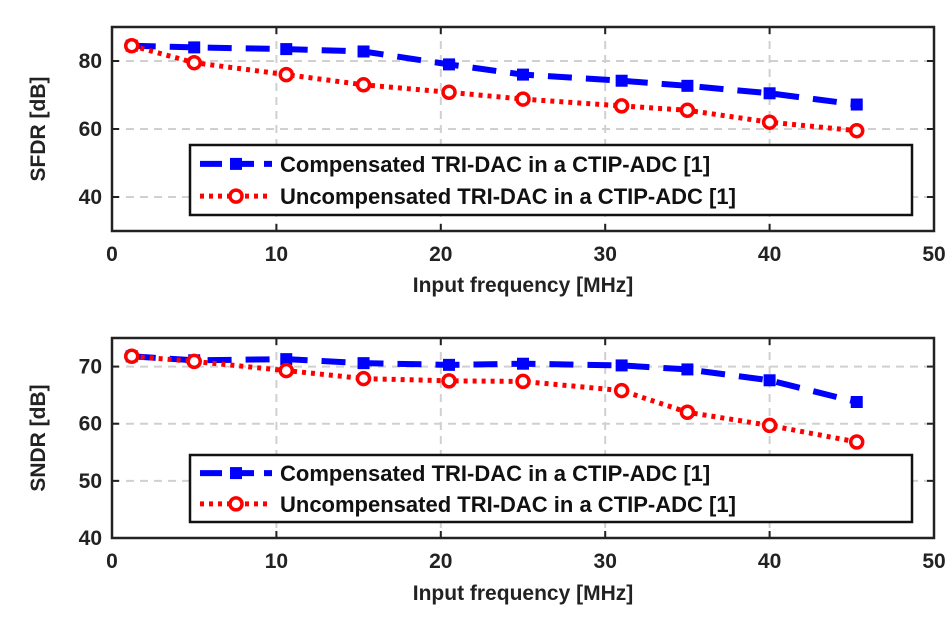 The width and height of the screenshot is (952, 628). What do you see at coordinates (90, 367) in the screenshot?
I see `y-tick-label: 70` at bounding box center [90, 367].